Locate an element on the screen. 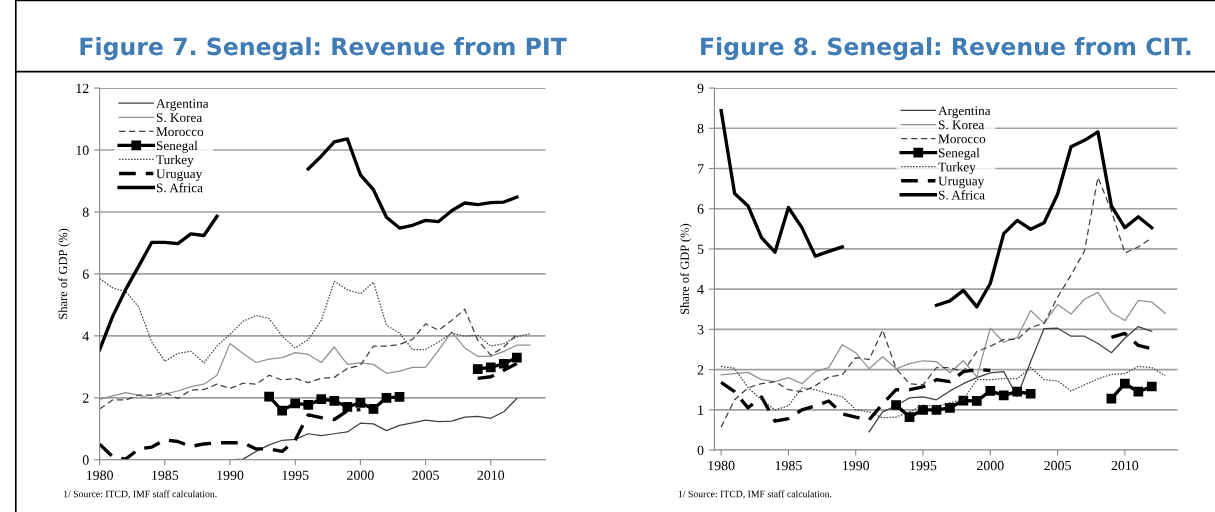 The image size is (1215, 512). chart-title: Figure 8. Senegal: Revenue from CIT. is located at coordinates (946, 49).